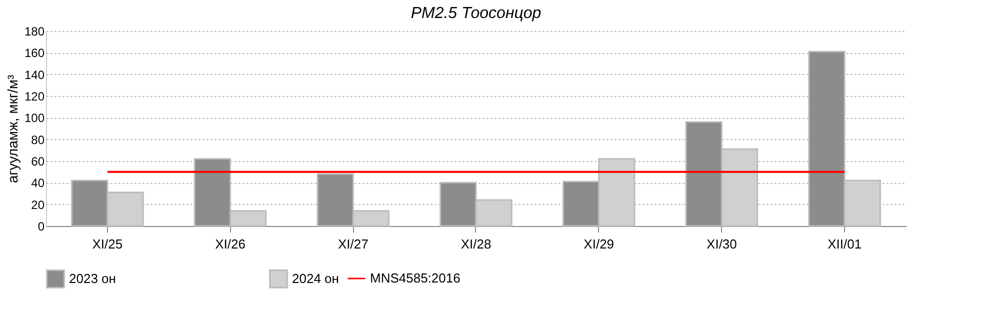 This screenshot has width=984, height=334. What do you see at coordinates (315, 278) in the screenshot?
I see `legend-label: 2024 он` at bounding box center [315, 278].